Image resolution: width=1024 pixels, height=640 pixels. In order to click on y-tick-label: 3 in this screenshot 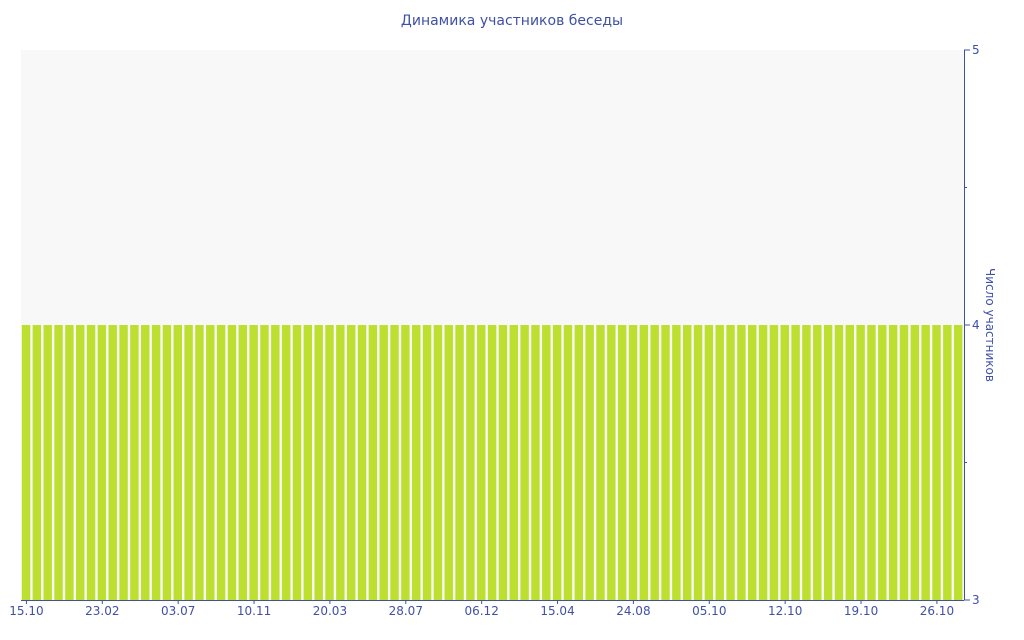, I will do `click(976, 600)`.